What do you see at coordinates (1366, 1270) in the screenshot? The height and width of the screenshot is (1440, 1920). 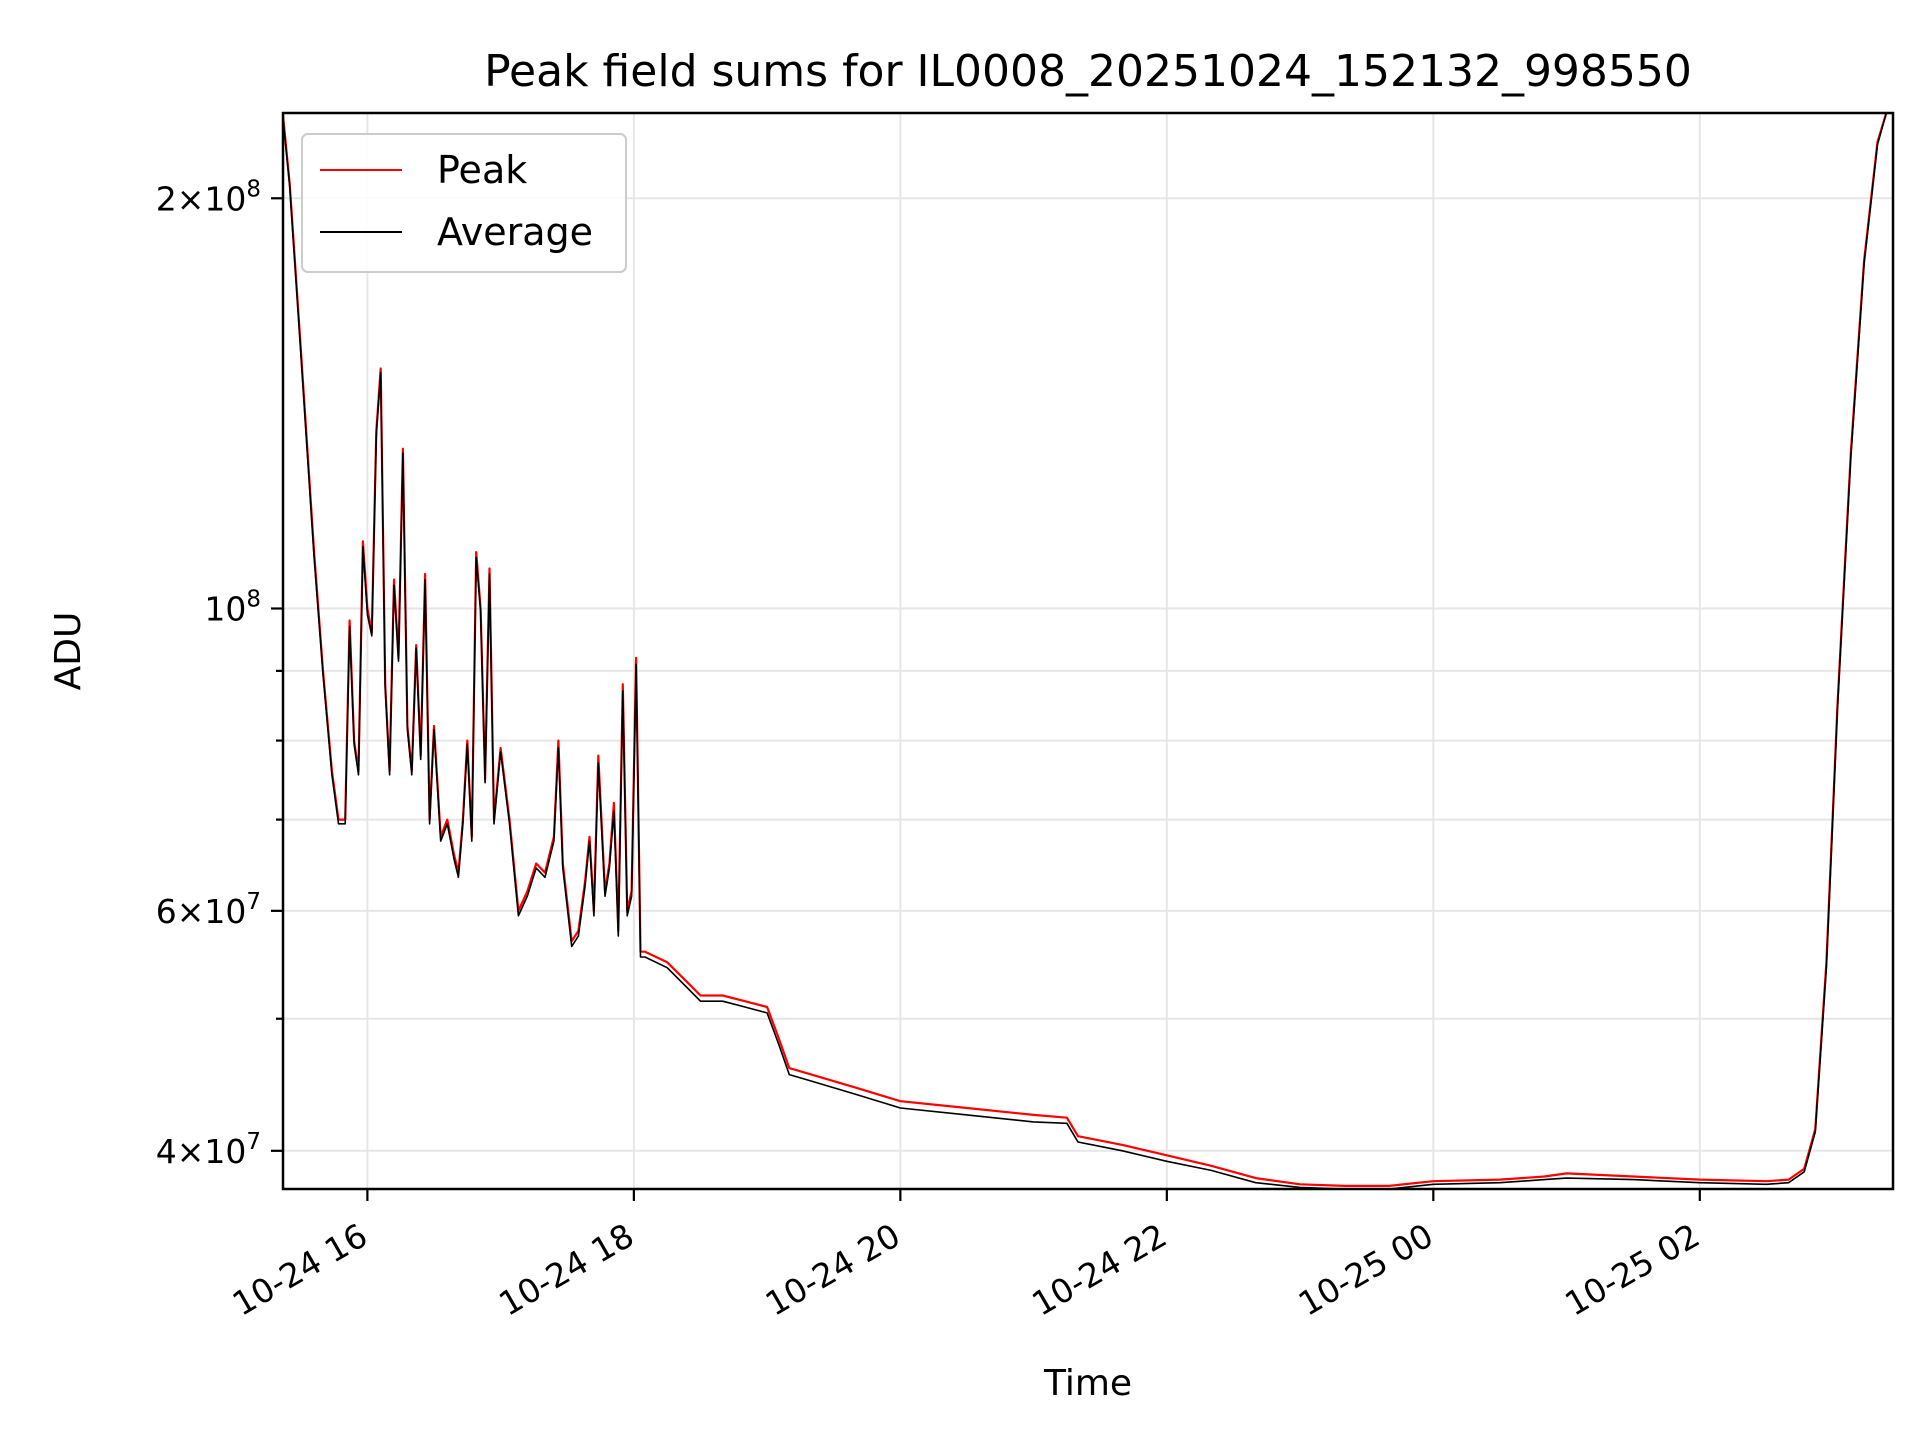 I see `x-tick-label: 10-25 00` at bounding box center [1366, 1270].